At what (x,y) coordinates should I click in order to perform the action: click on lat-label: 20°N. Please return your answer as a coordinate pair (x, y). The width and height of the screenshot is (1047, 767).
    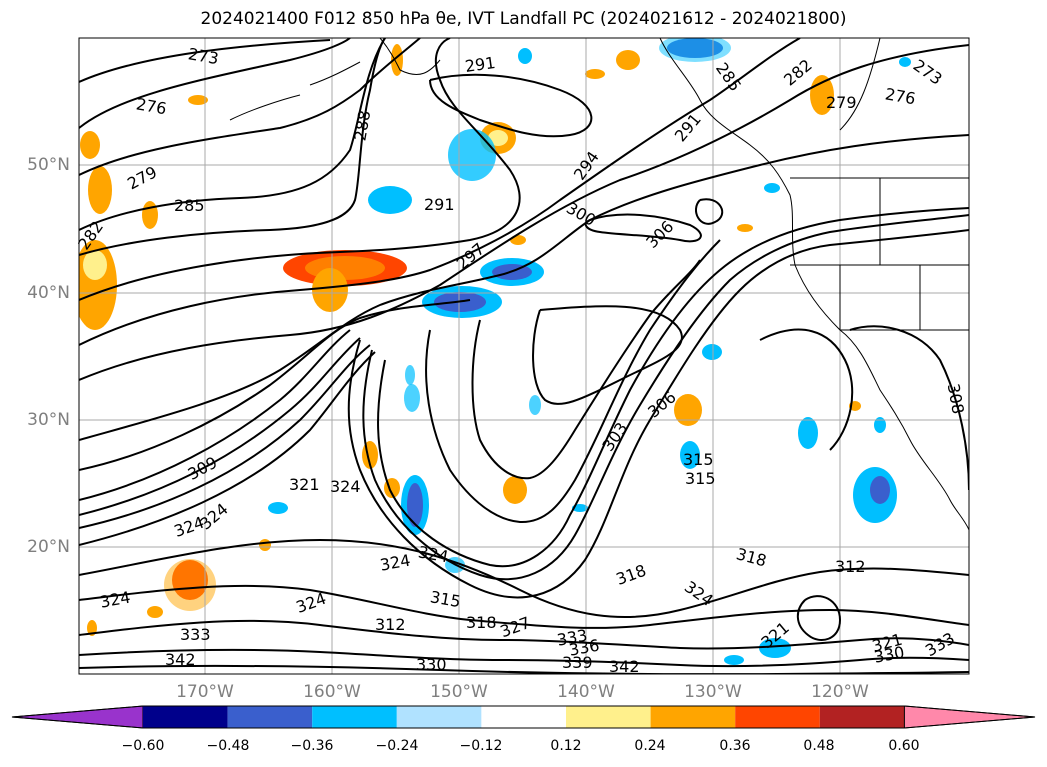
    Looking at the image, I should click on (48, 547).